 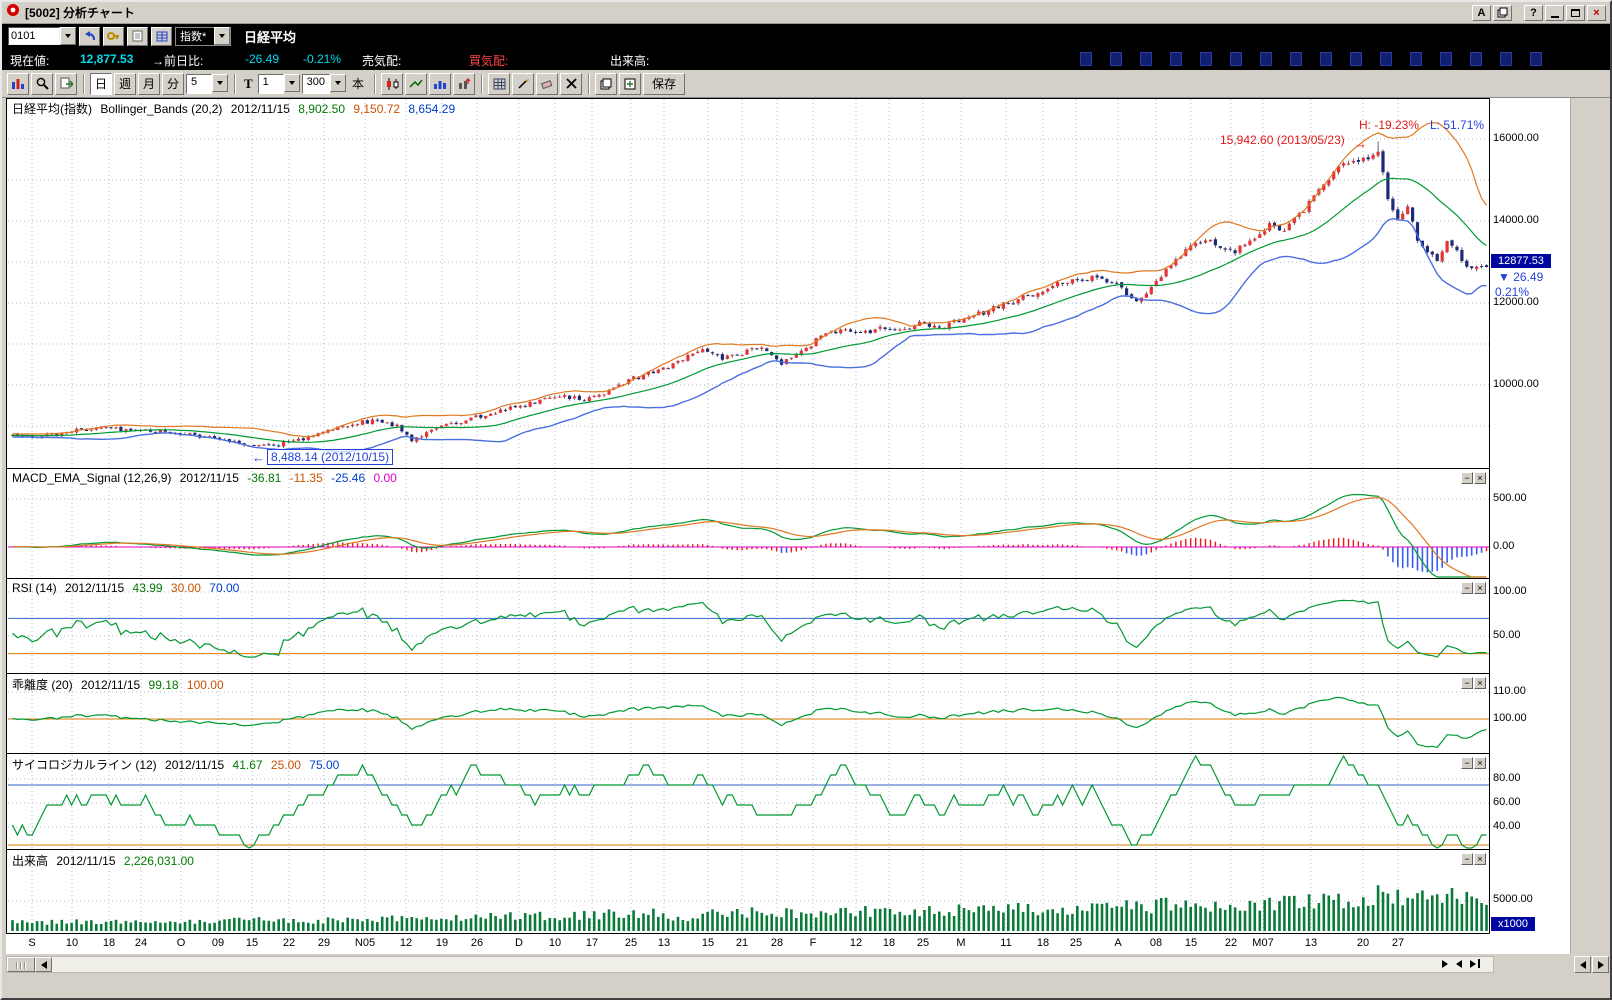 What do you see at coordinates (464, 83) in the screenshot?
I see `compare-chart-button` at bounding box center [464, 83].